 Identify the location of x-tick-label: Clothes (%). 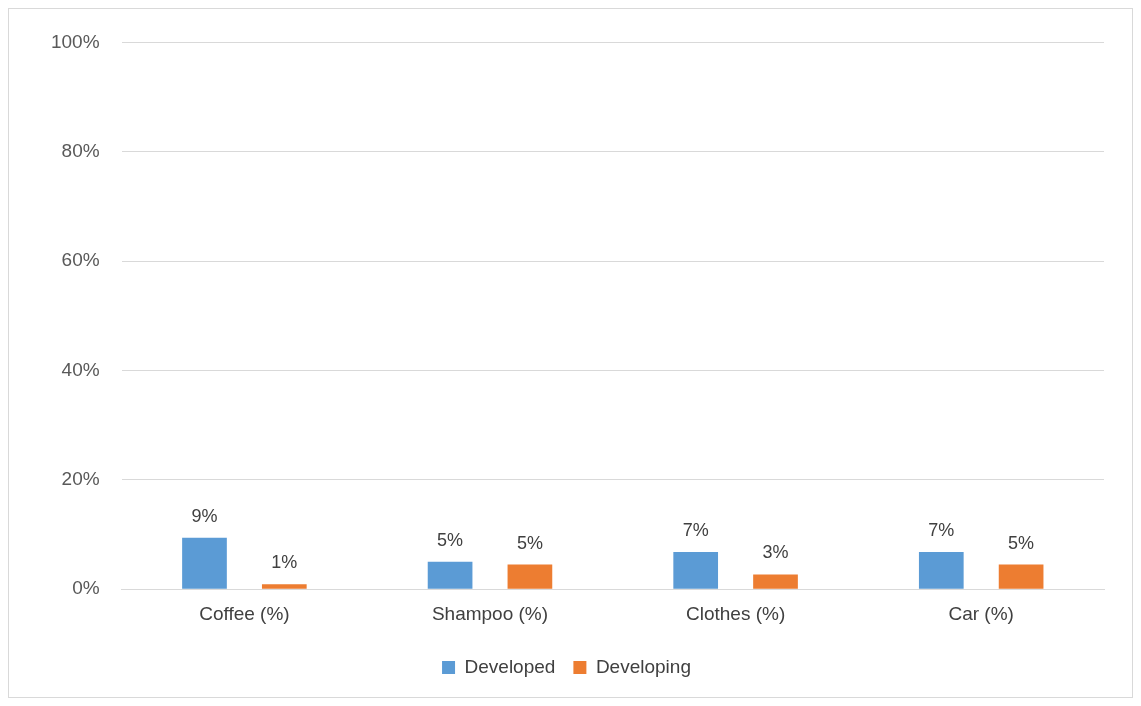
(735, 613).